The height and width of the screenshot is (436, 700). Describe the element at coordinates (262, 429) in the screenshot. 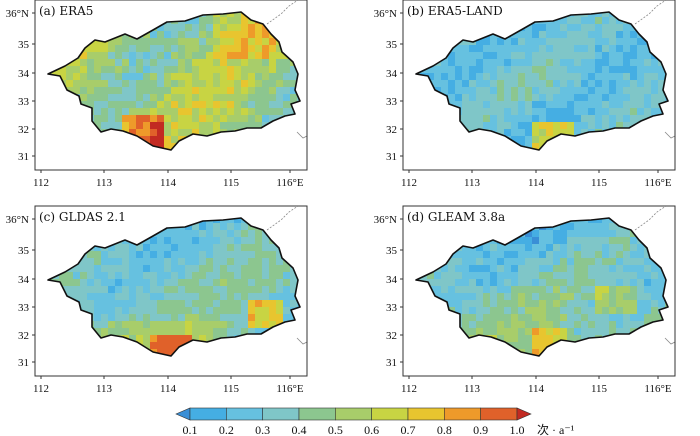

I see `colorbar-tick-label: 0.3` at that location.